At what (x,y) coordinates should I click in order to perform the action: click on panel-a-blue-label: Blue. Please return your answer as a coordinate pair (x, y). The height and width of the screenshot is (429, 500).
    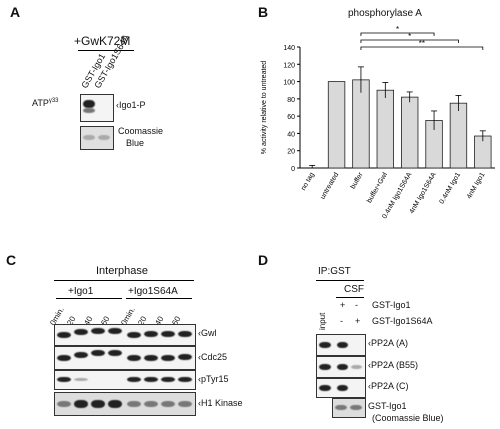
    Looking at the image, I should click on (135, 143).